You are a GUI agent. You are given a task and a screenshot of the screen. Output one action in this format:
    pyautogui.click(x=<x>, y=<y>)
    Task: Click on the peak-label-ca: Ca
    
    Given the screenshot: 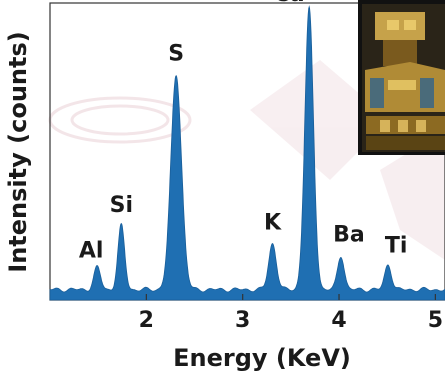 What is the action you would take?
    pyautogui.click(x=289, y=3)
    